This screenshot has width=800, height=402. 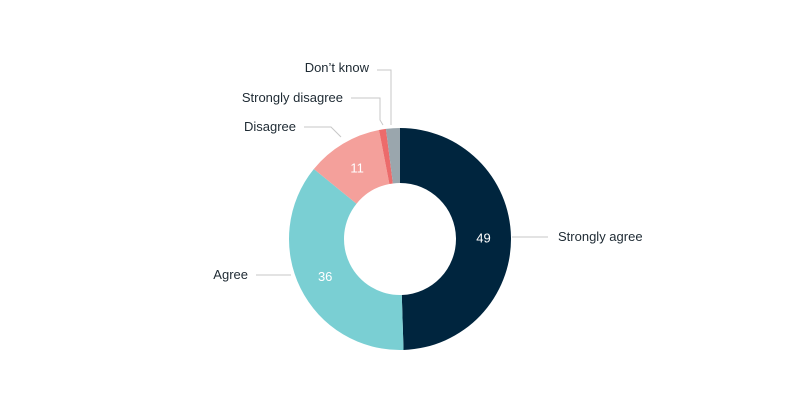 I want to click on leader-line-don-t-know, so click(x=384, y=97).